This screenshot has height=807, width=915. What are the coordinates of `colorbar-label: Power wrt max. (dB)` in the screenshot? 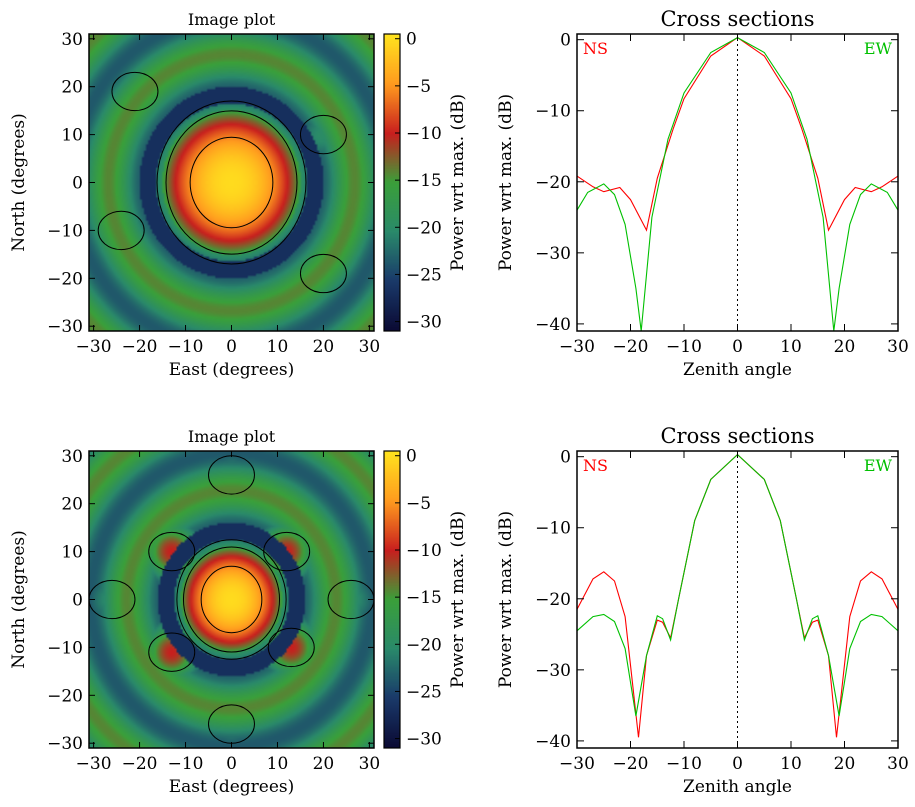 It's located at (458, 599).